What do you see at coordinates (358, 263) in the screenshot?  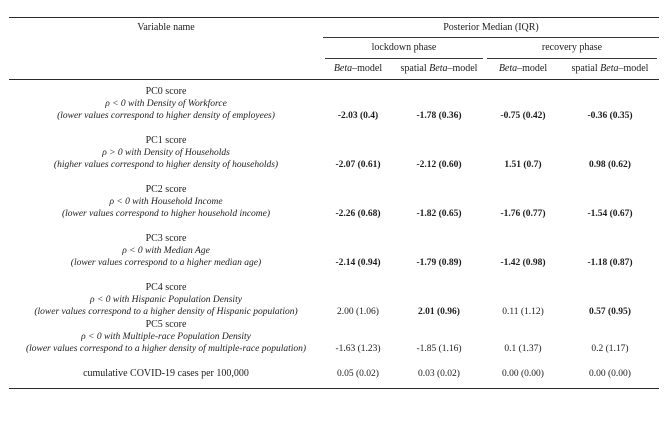 I see `value-cell: -2.14 (0.94)` at bounding box center [358, 263].